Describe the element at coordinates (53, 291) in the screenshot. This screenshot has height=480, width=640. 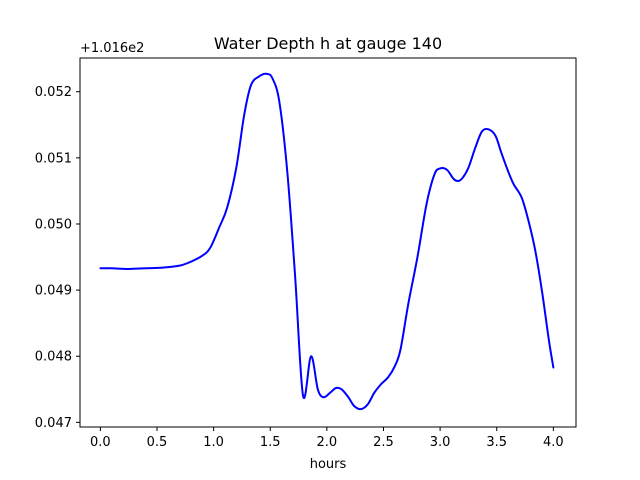
I see `y-tick-label: 0.049` at that location.